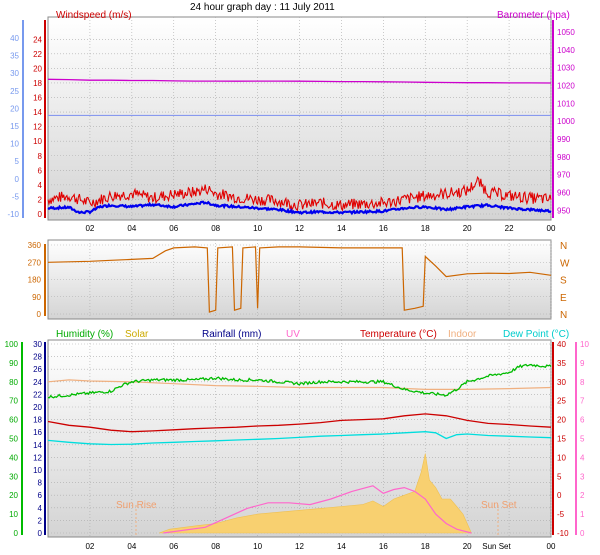 The image size is (600, 555). I want to click on wind-mph-tick: 40, so click(14, 38).